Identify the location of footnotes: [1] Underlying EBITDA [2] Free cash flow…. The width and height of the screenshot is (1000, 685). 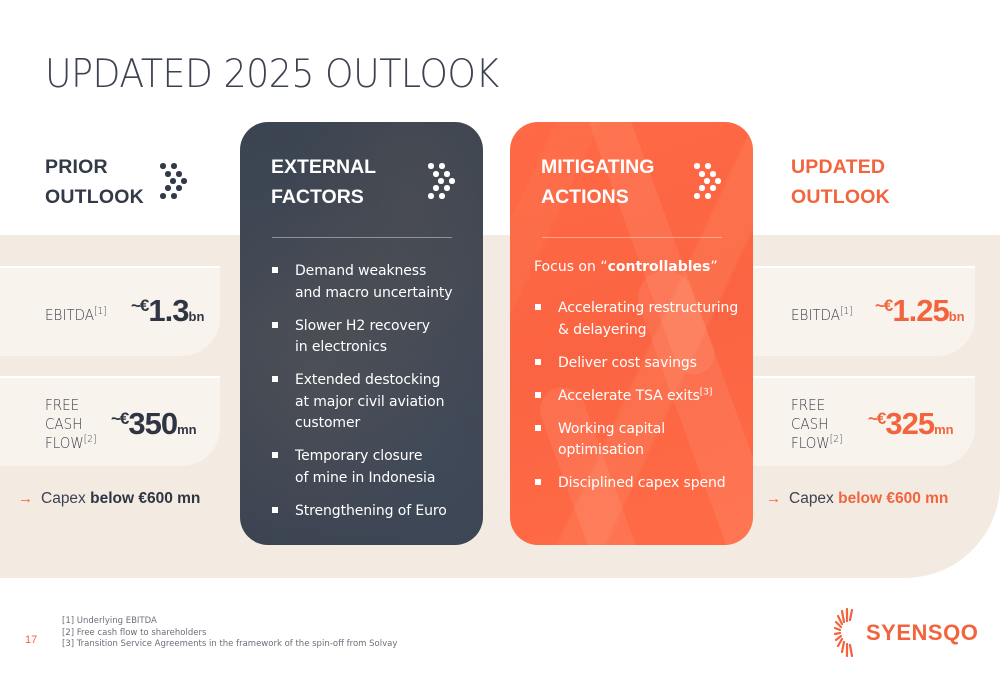
(229, 633).